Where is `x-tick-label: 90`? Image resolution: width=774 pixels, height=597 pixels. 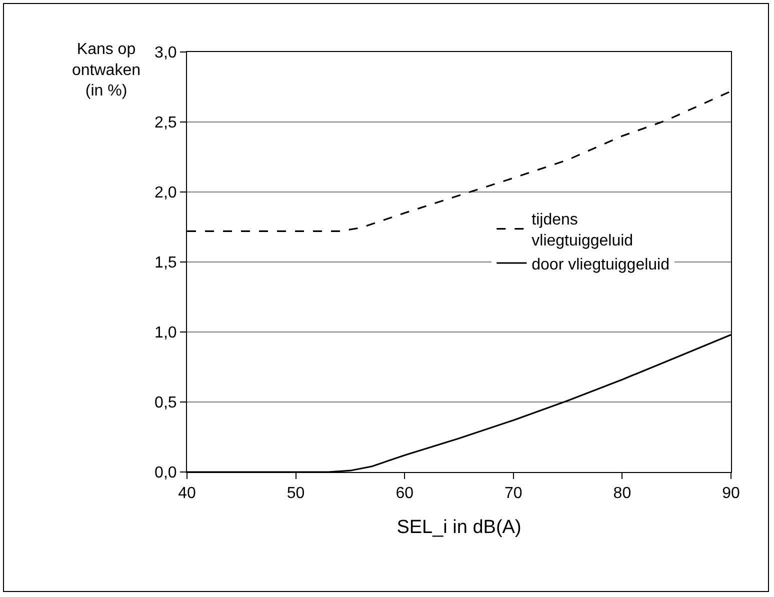
x-tick-label: 90 is located at coordinates (731, 493).